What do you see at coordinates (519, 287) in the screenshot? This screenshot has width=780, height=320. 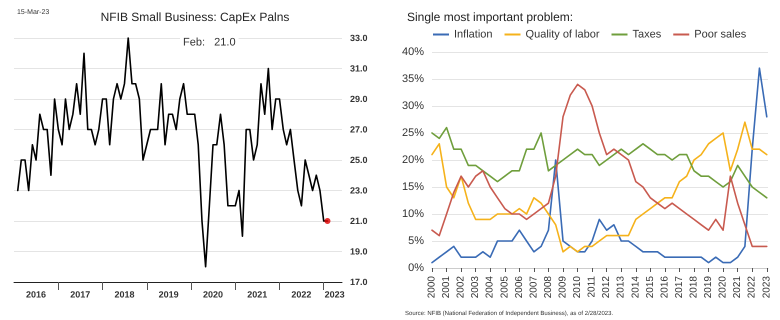 I see `x-tick-label: 2006` at bounding box center [519, 287].